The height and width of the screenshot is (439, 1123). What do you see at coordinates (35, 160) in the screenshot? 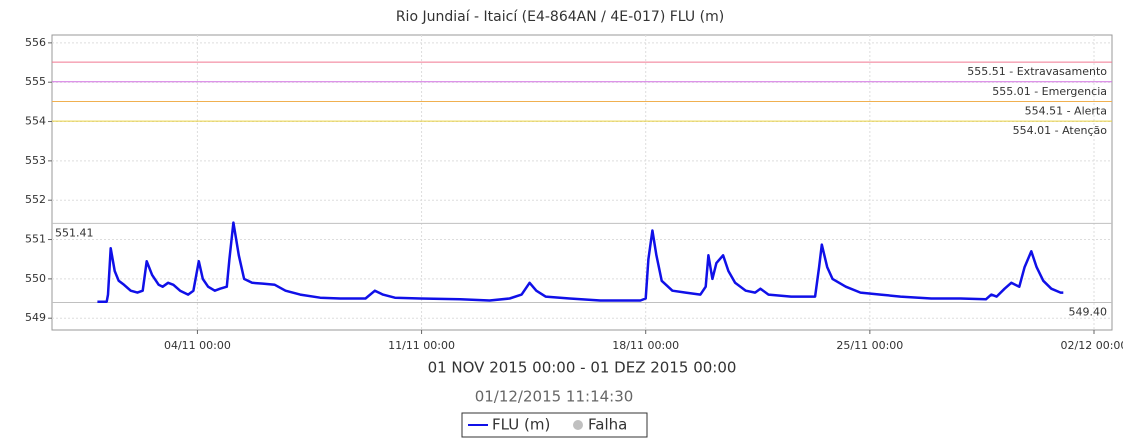
I see `y-tick-label: 553` at bounding box center [35, 160].